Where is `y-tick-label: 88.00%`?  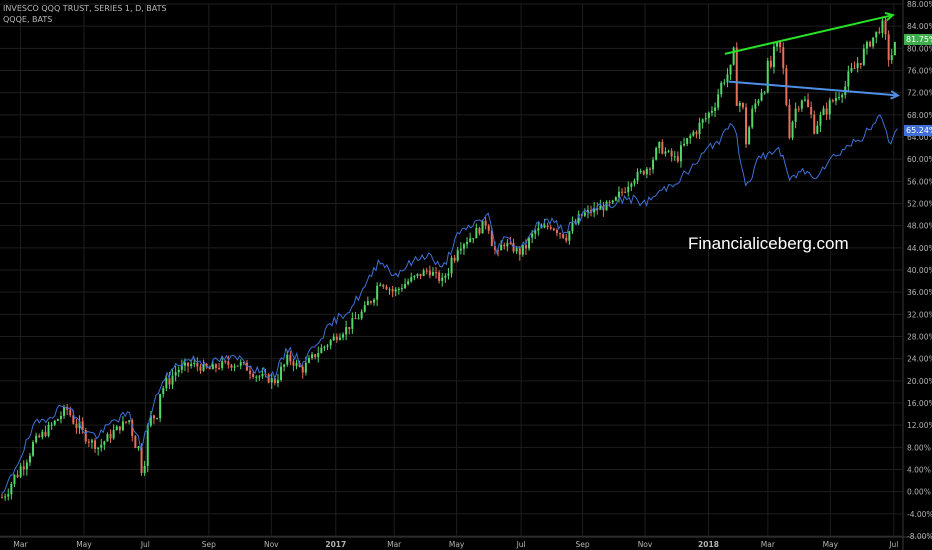 y-tick-label: 88.00% is located at coordinates (919, 4).